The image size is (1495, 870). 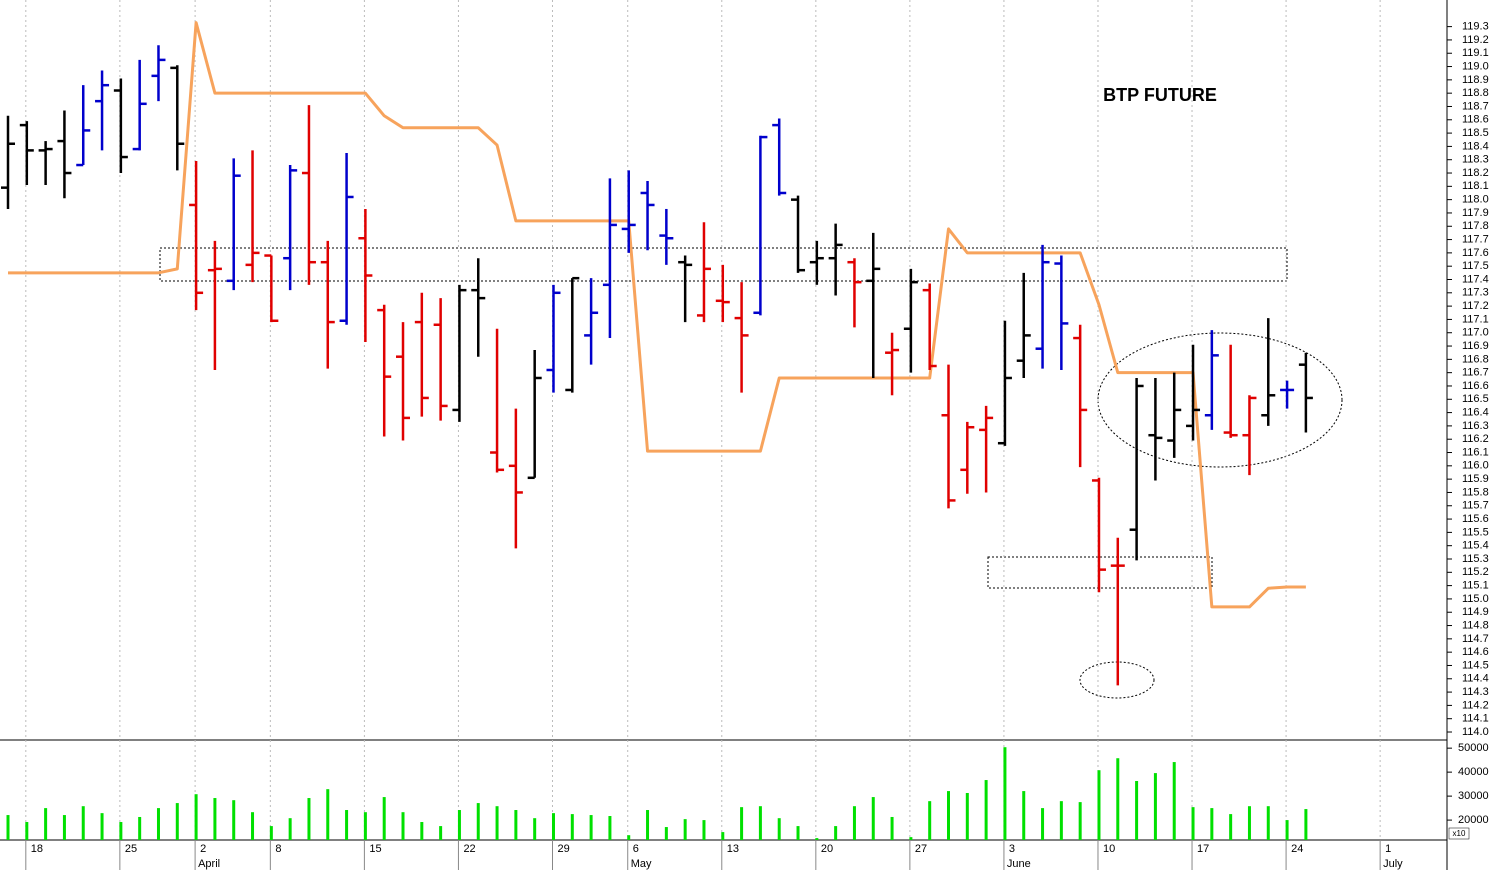 I want to click on x-tick-label: 2, so click(x=203, y=849).